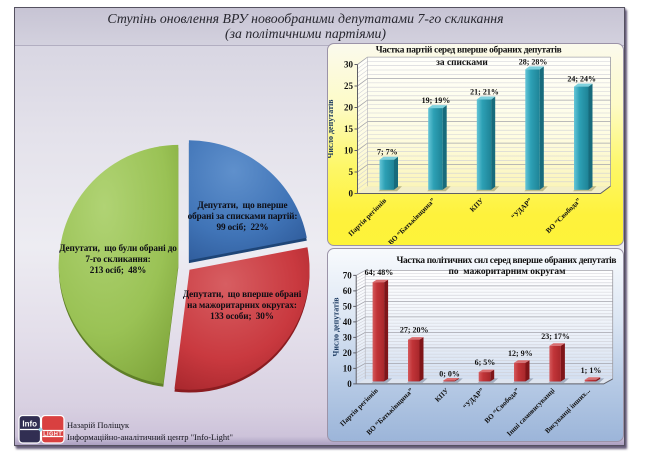 The image size is (650, 459). I want to click on svg-text: 28; 28%, so click(533, 61).